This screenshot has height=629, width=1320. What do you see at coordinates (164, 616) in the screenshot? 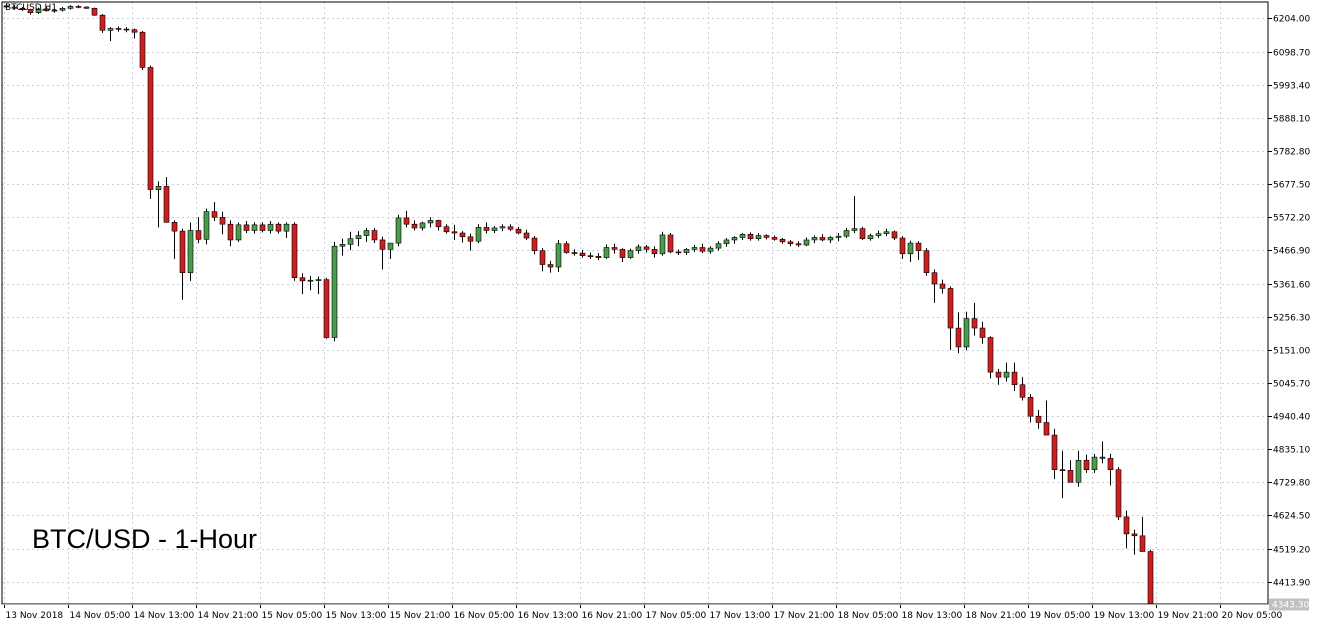
I see `time-tick-label: 14 Nov 13:00` at bounding box center [164, 616].